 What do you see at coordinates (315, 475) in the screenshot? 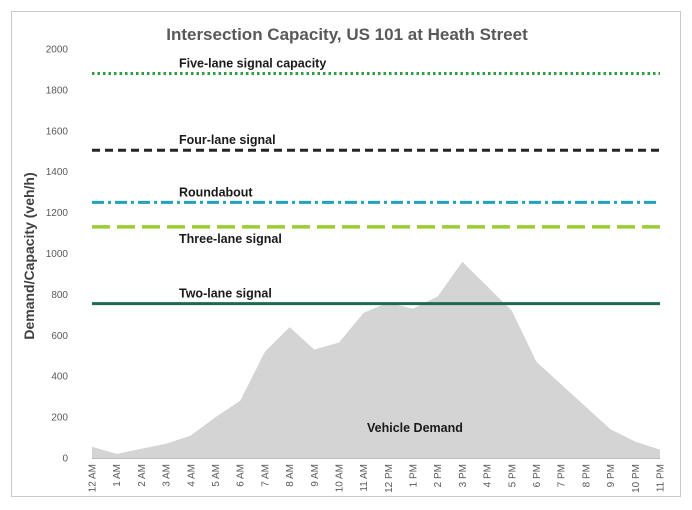
I see `x-tick-label: 9 AM` at bounding box center [315, 475].